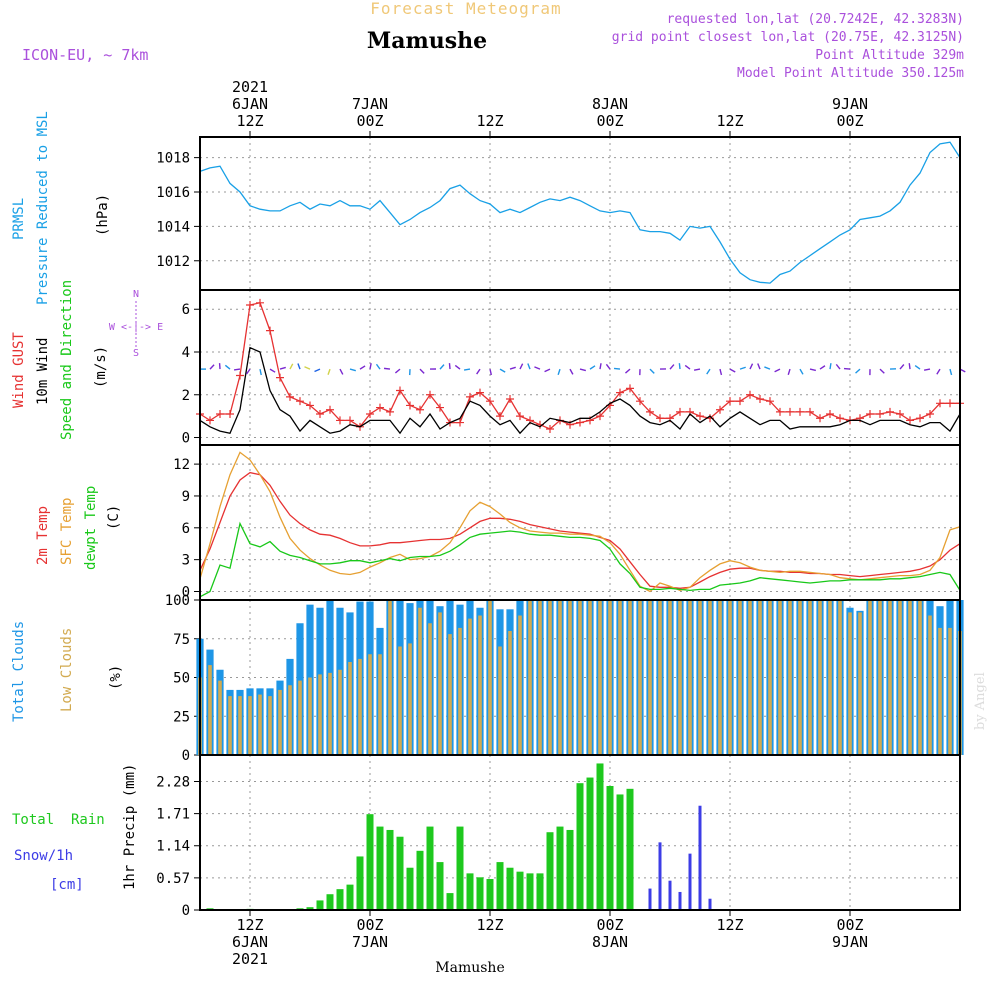  I want to click on bottom-time-hour: 00Z, so click(849, 925).